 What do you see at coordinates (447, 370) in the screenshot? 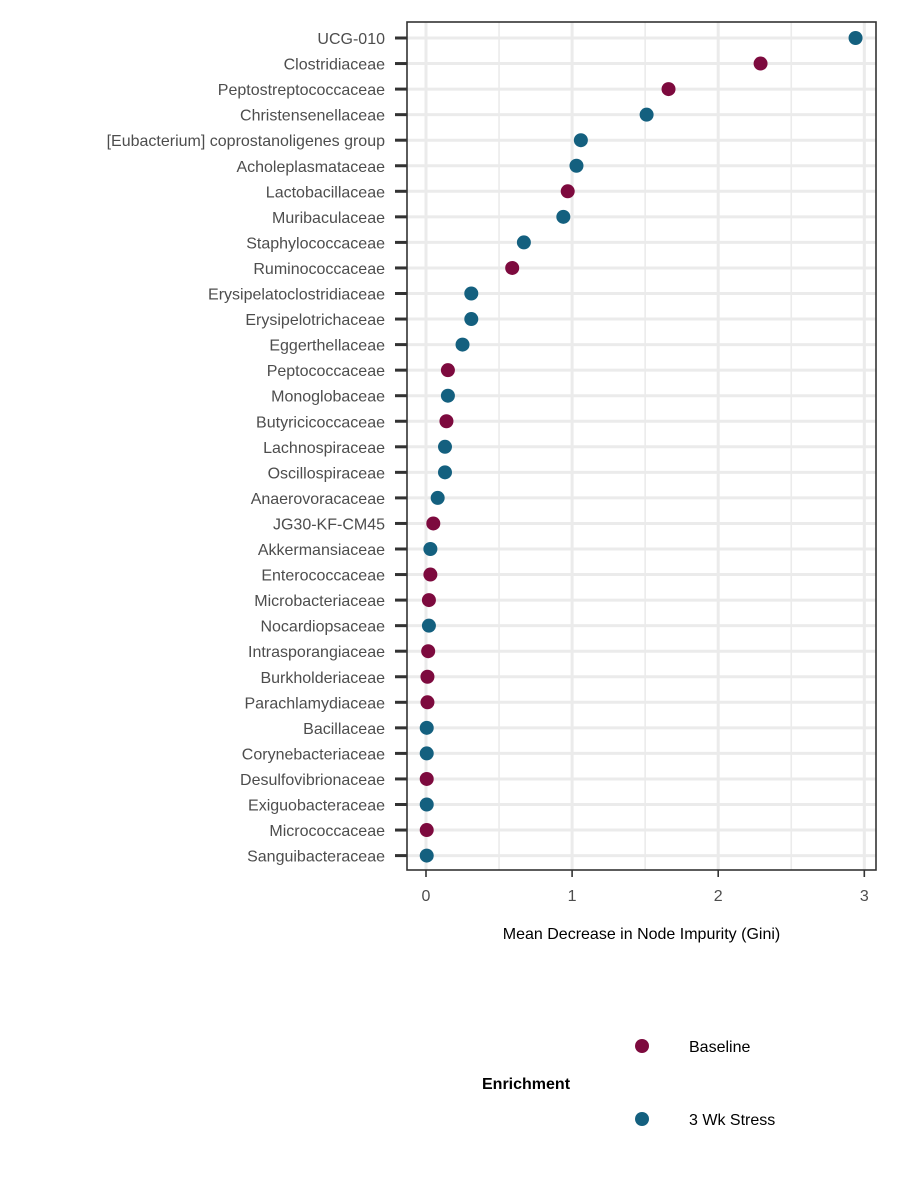
I see `point-peptococcaceae` at bounding box center [447, 370].